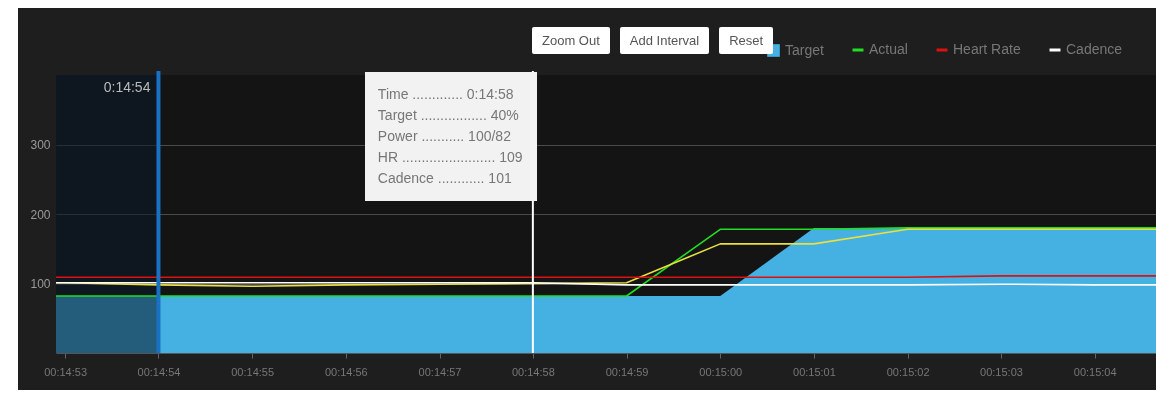 The height and width of the screenshot is (398, 1156). What do you see at coordinates (664, 40) in the screenshot?
I see `text: Add Interval` at bounding box center [664, 40].